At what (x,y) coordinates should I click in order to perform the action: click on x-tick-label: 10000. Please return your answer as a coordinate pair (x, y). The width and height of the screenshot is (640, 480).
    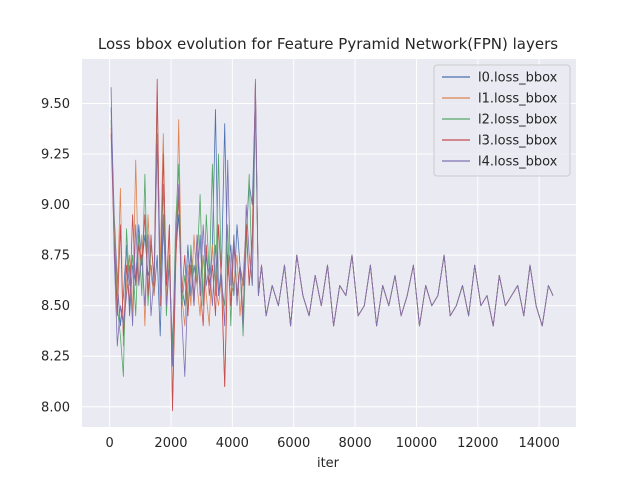
    Looking at the image, I should click on (416, 443).